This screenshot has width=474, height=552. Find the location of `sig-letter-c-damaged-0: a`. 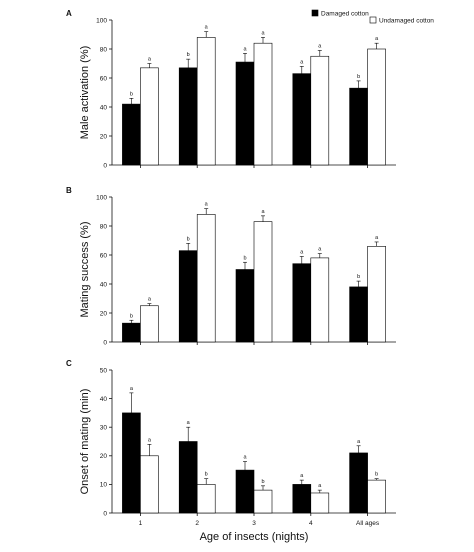

sig-letter-c-damaged-0: a is located at coordinates (132, 389).